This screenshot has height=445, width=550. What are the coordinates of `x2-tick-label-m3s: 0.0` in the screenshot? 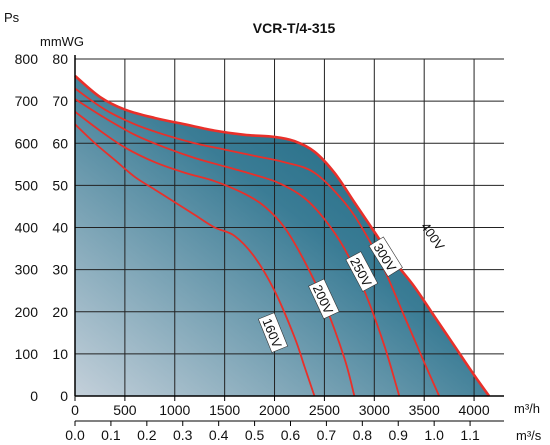 It's located at (75, 435).